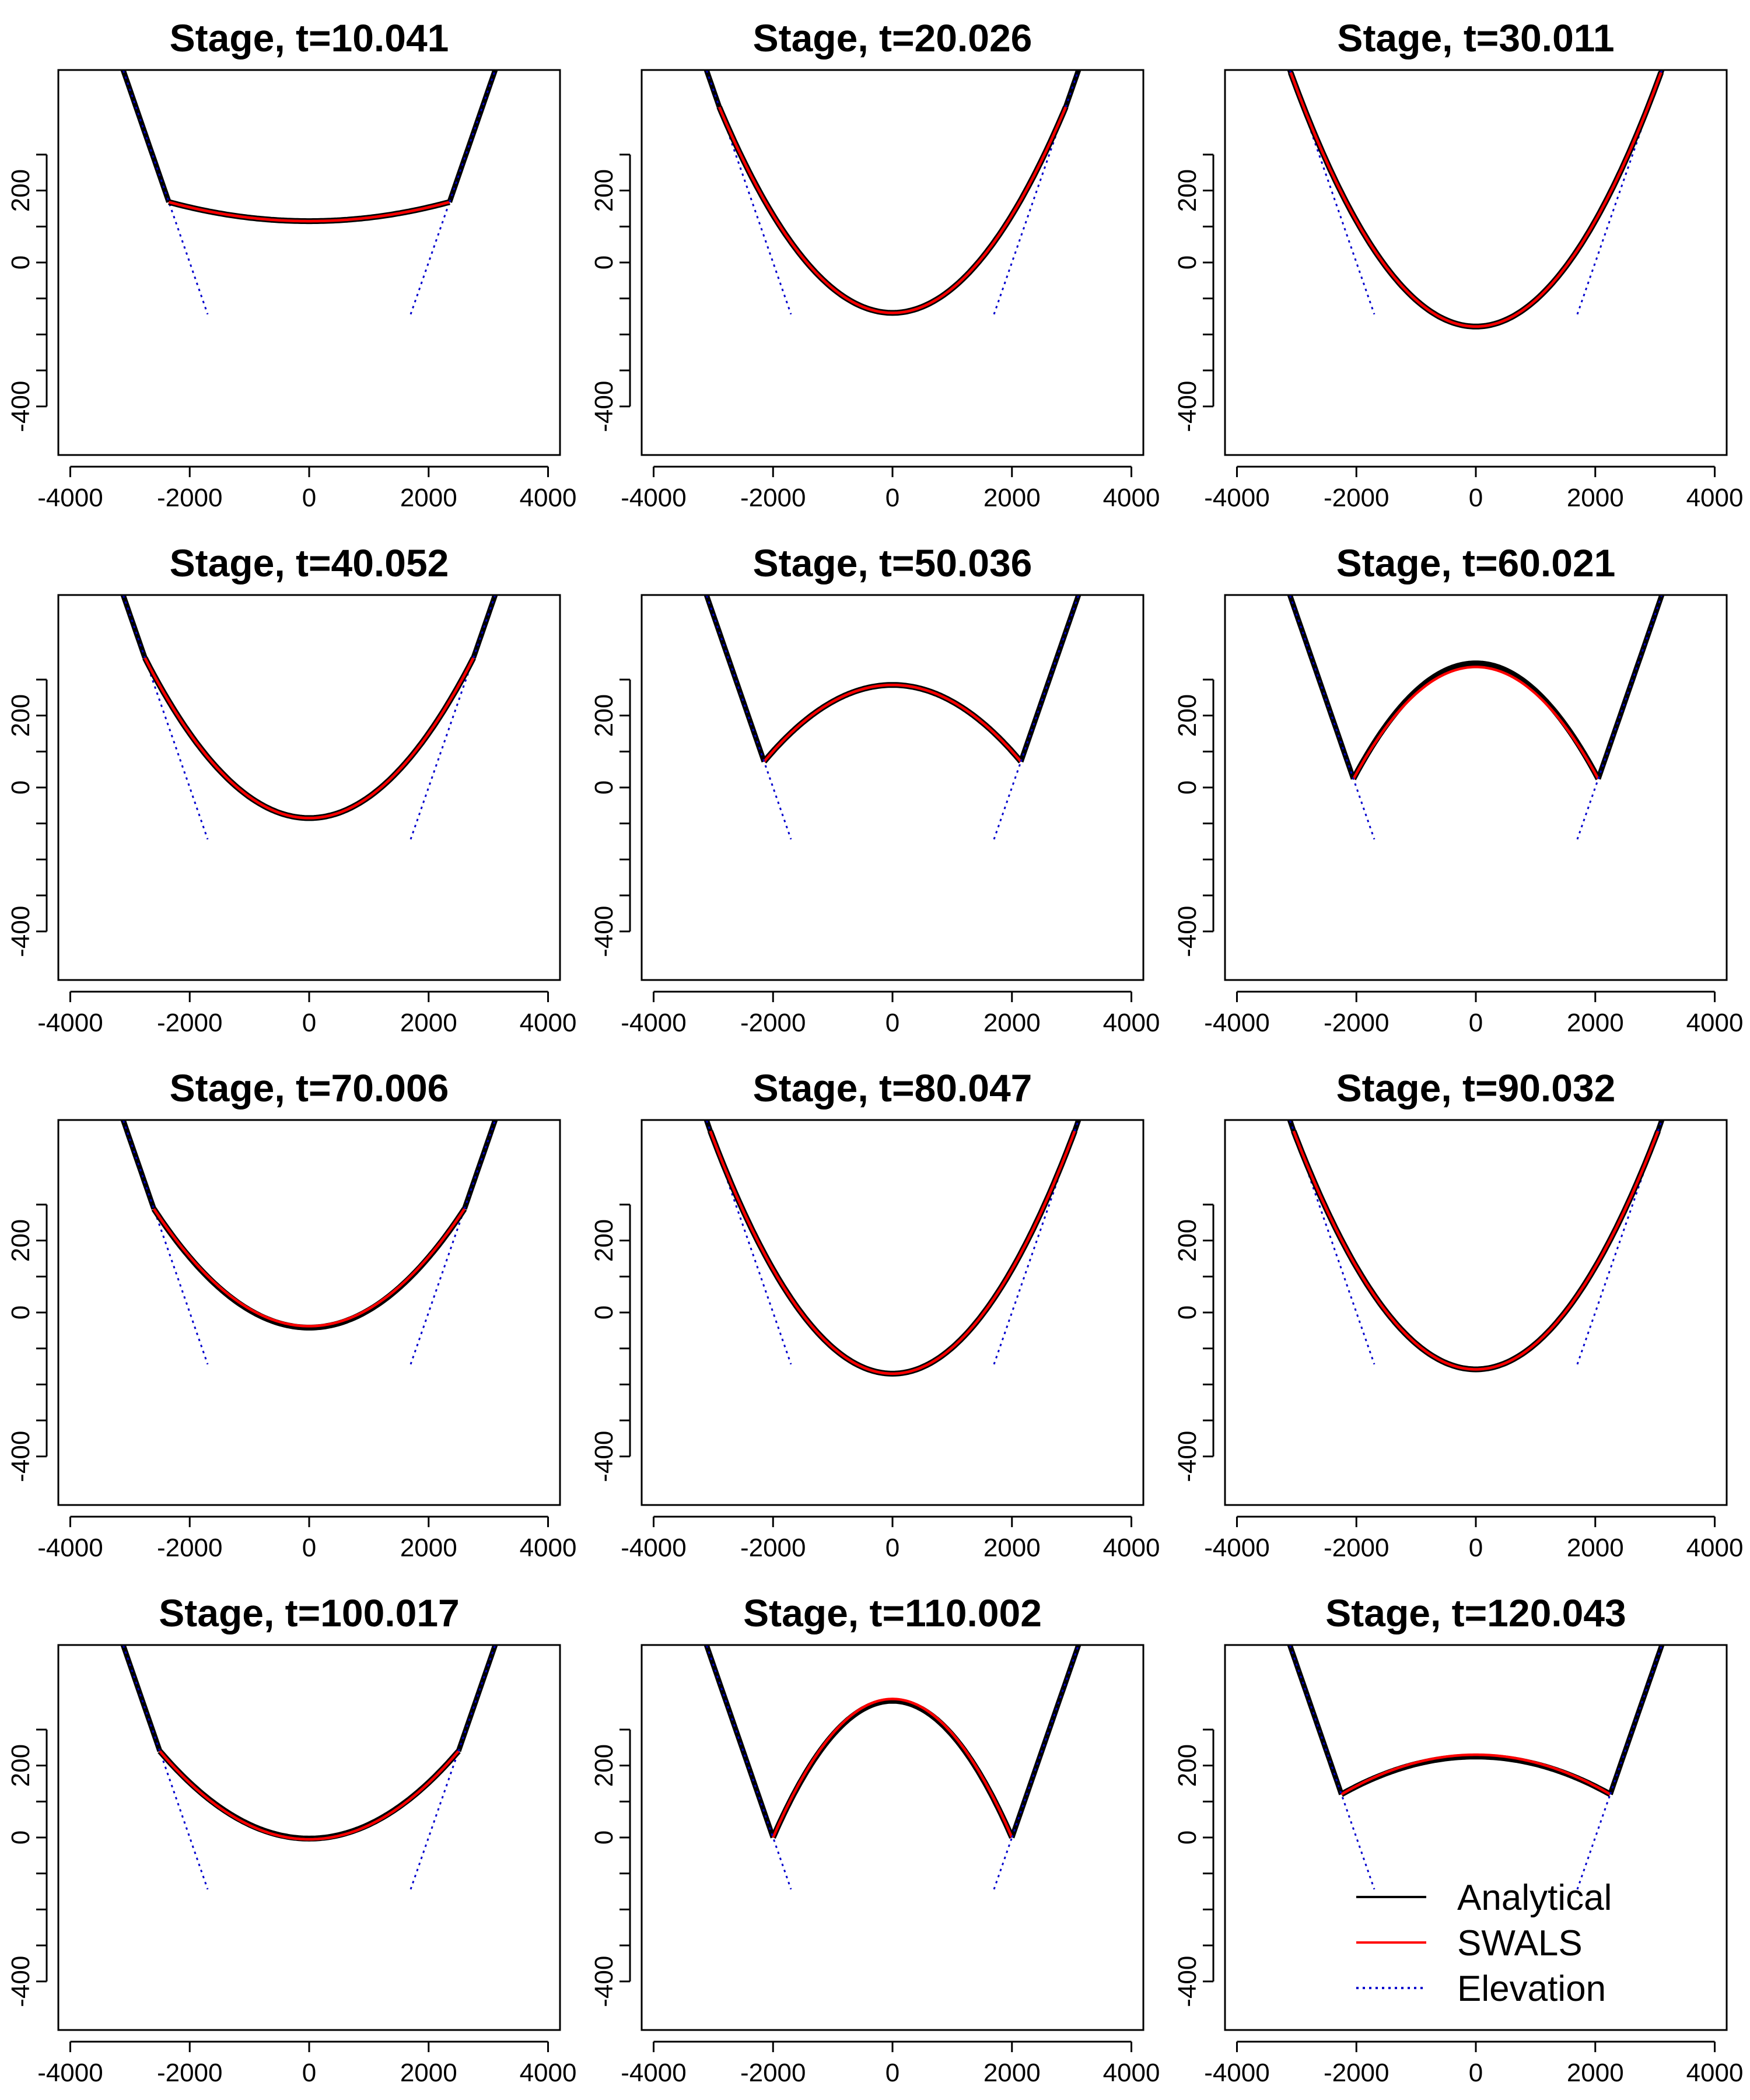 The image size is (1750, 2100). I want to click on legend-label-swals: SWALS, so click(1520, 1943).